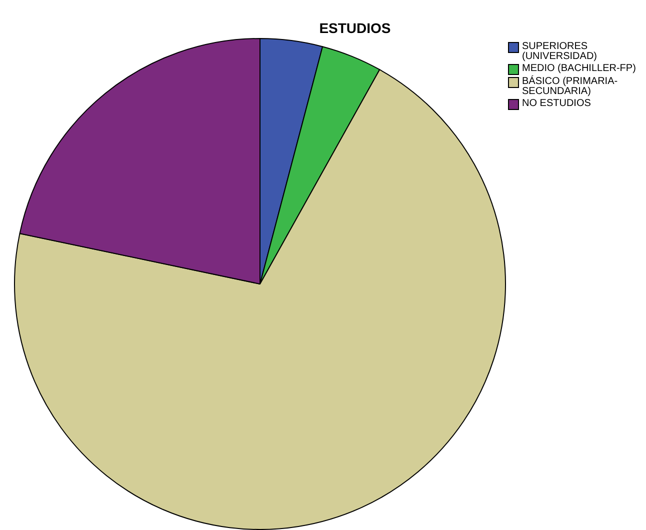 The image size is (646, 530). I want to click on legend-label: SUPERIORES (UNIVERSIDAD), so click(560, 51).